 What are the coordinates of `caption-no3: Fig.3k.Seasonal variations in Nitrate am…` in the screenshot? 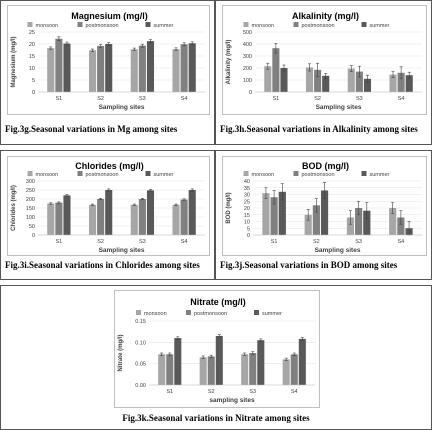 It's located at (216, 418).